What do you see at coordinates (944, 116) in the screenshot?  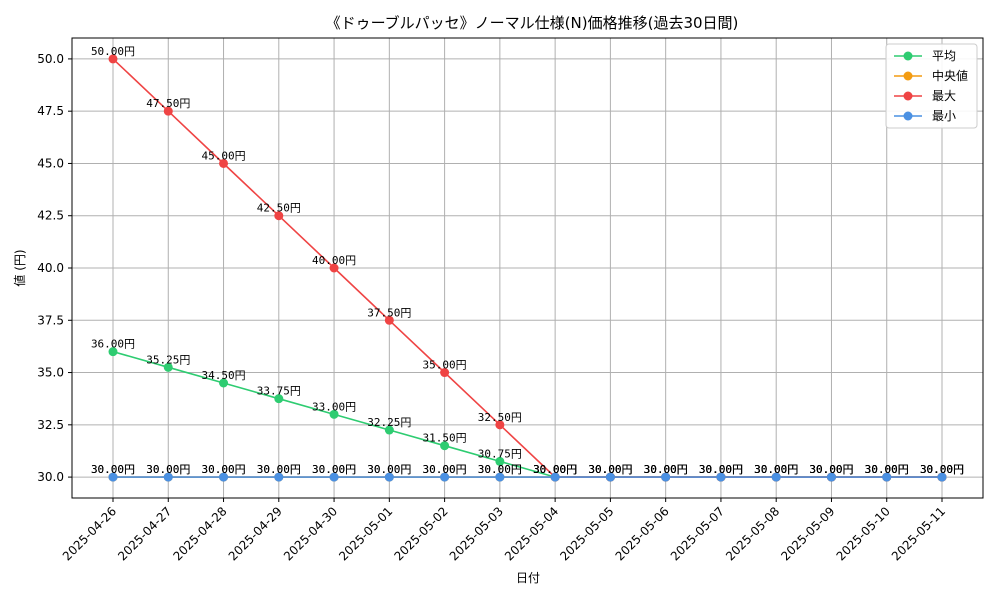 I see `legend-label: 最小` at bounding box center [944, 116].